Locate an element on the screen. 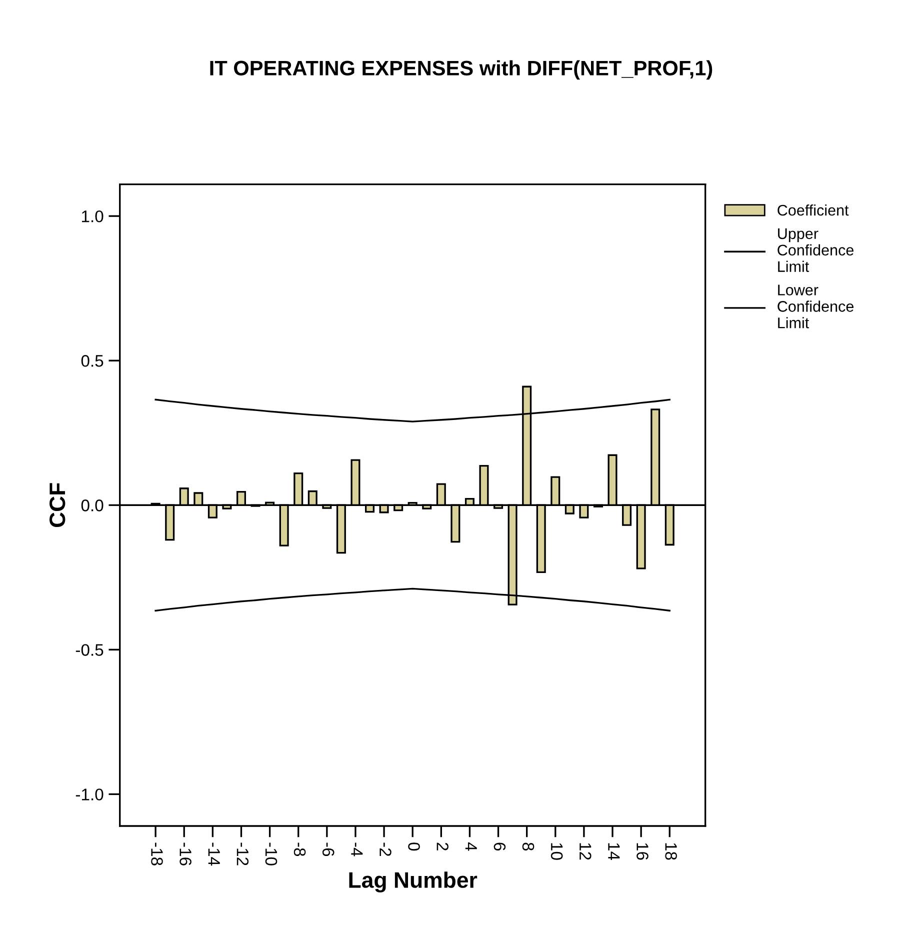 This screenshot has width=922, height=926. x-tick-label: -10 is located at coordinates (271, 854).